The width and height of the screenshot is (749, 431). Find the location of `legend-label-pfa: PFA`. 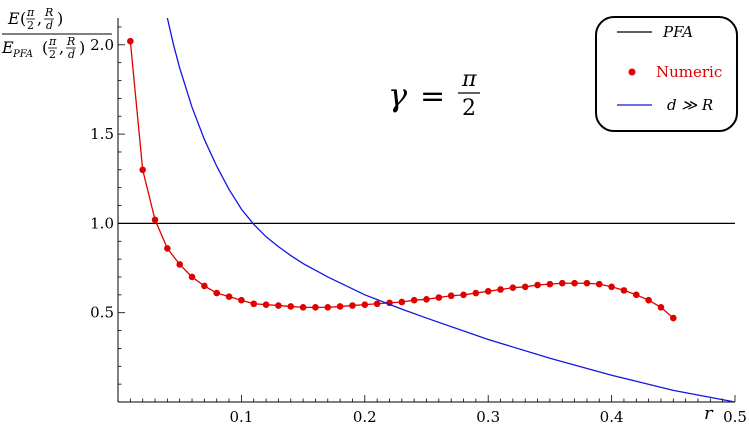

legend-label-pfa: PFA is located at coordinates (677, 32).